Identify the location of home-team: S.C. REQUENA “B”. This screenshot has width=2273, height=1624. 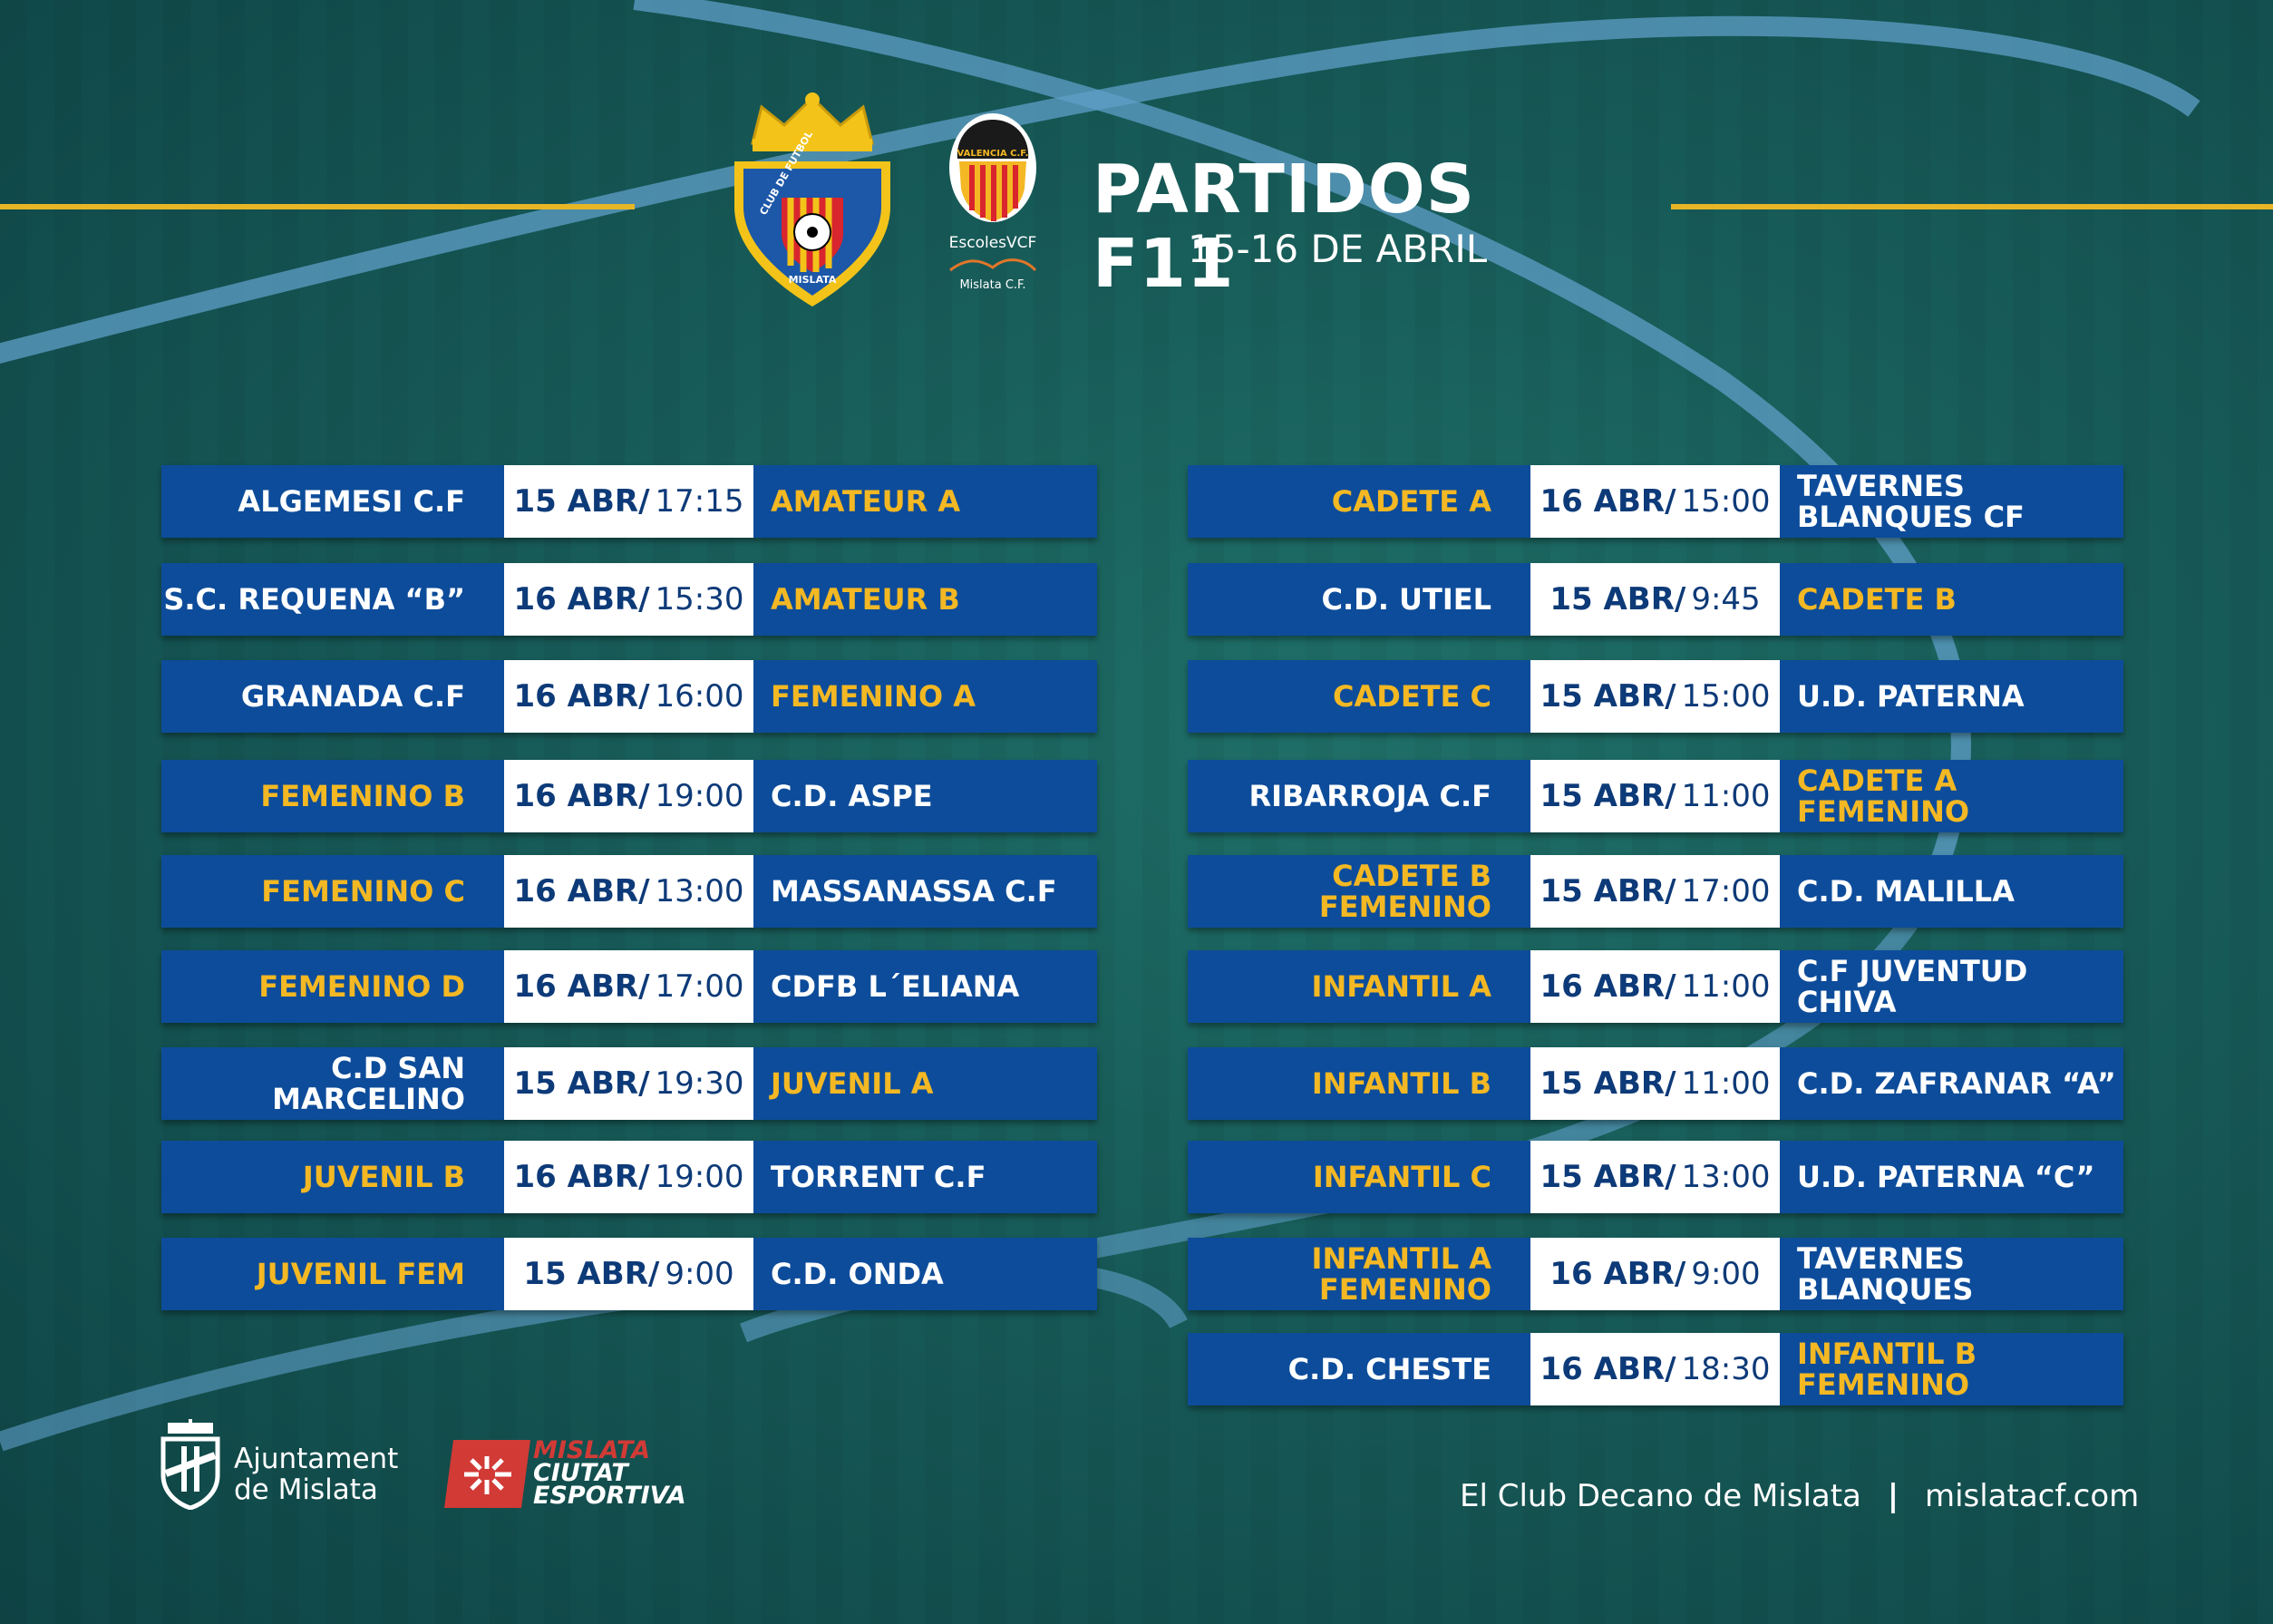
(322, 599).